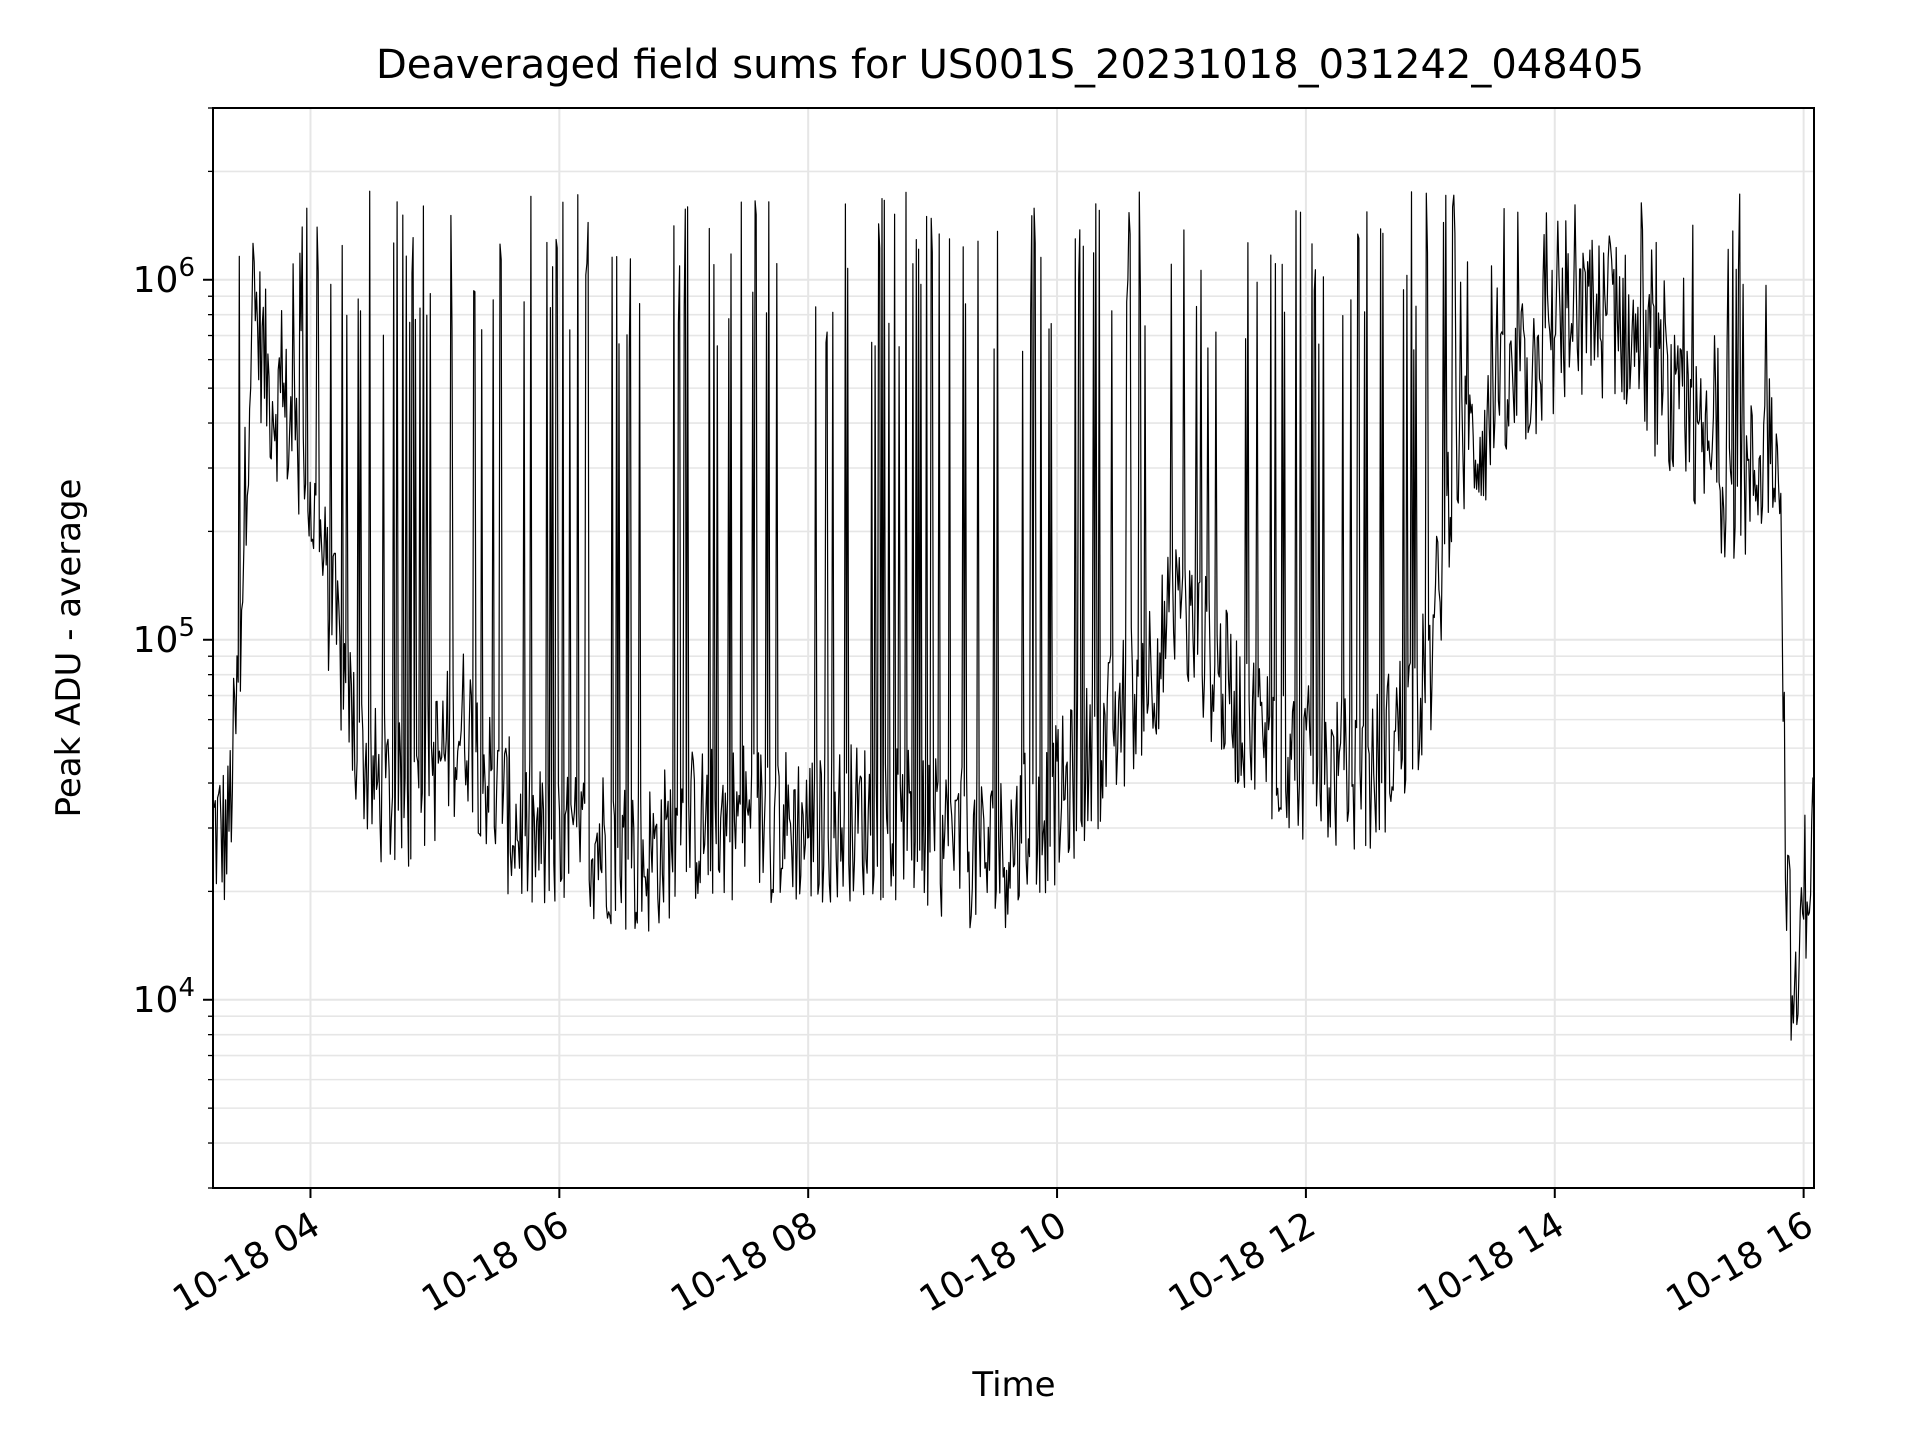 Image resolution: width=1920 pixels, height=1440 pixels. Describe the element at coordinates (186, 268) in the screenshot. I see `y-tick-exponent: 6` at that location.